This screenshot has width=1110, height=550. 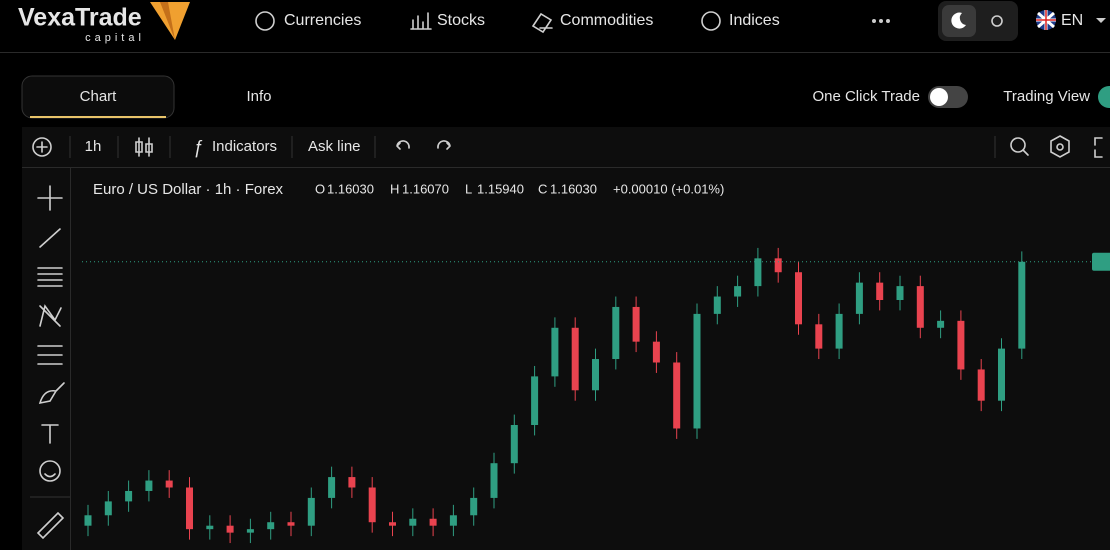 I want to click on moon-icon, so click(x=958, y=20).